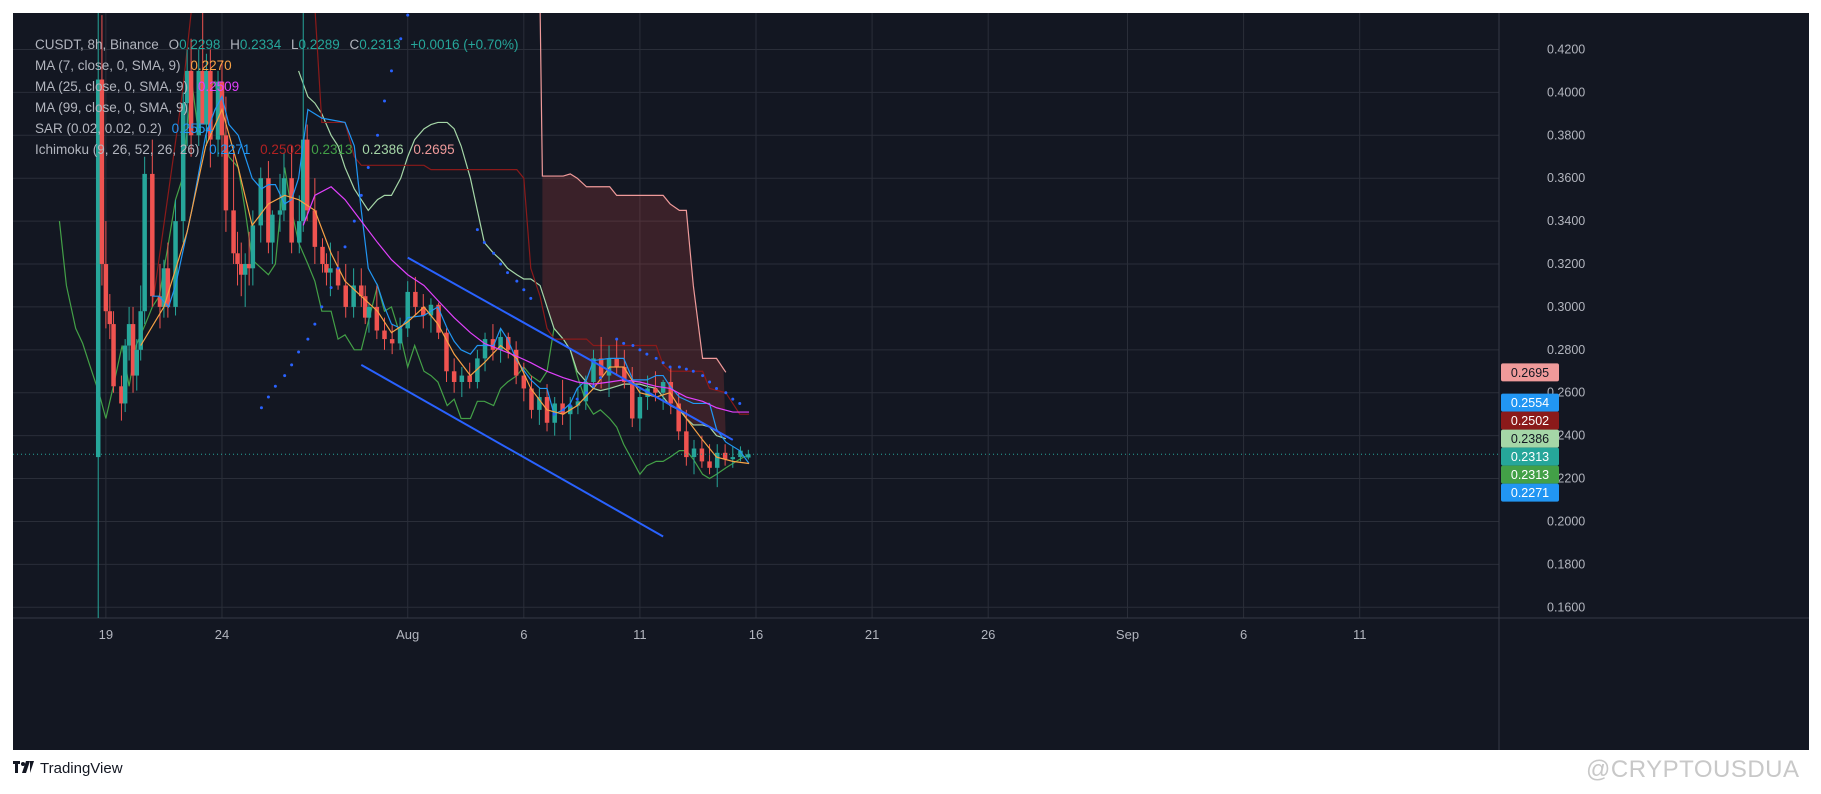  What do you see at coordinates (200, 44) in the screenshot?
I see `legend-open: 0.2298` at bounding box center [200, 44].